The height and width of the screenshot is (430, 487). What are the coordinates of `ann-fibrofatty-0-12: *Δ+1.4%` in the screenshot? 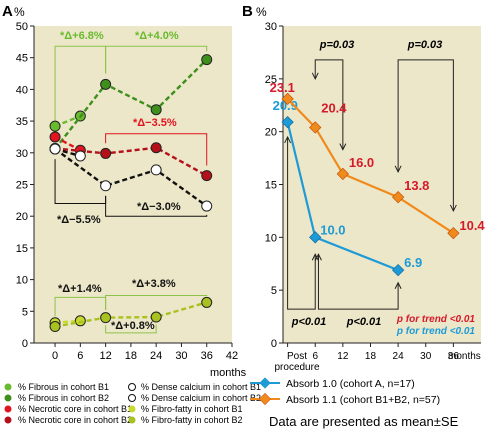 It's located at (80, 289).